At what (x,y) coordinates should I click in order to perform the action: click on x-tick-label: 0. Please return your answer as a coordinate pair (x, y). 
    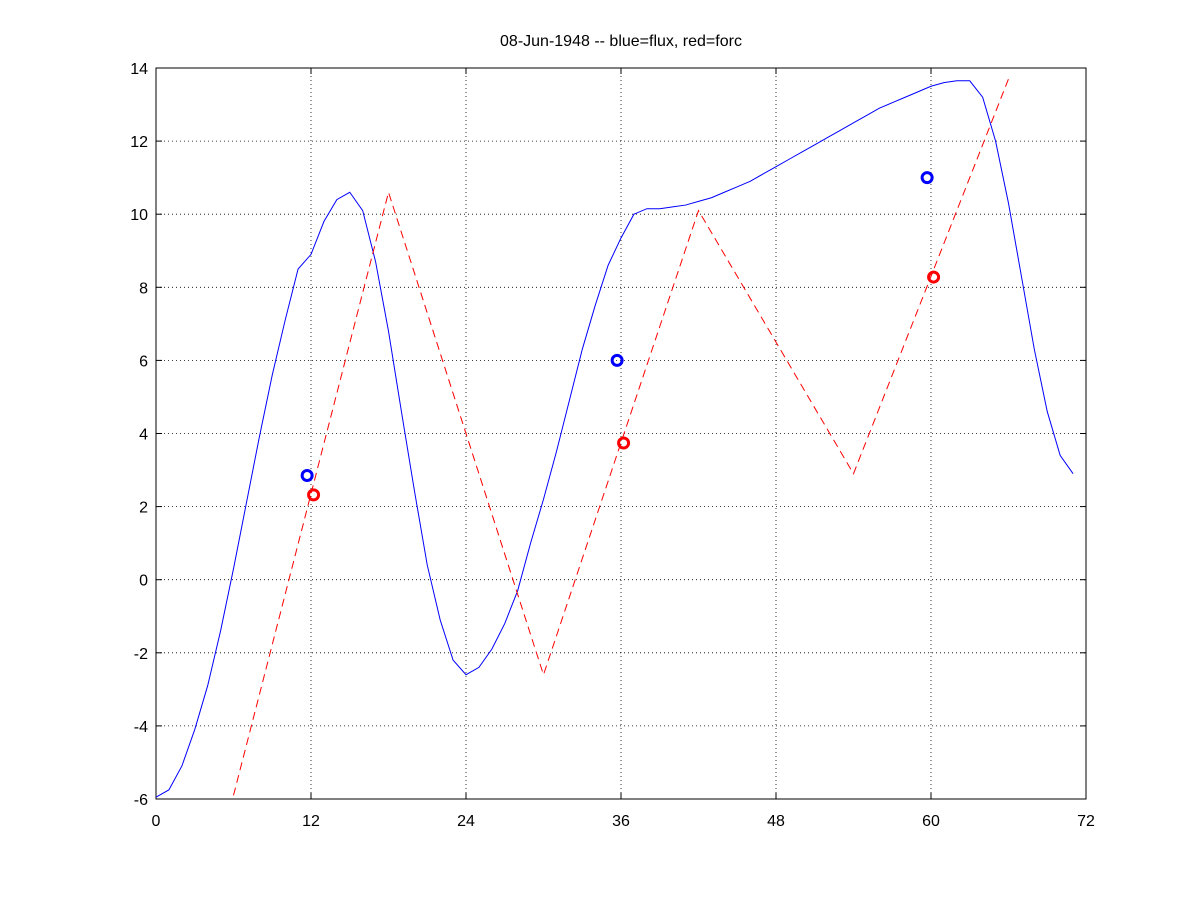
    Looking at the image, I should click on (156, 821).